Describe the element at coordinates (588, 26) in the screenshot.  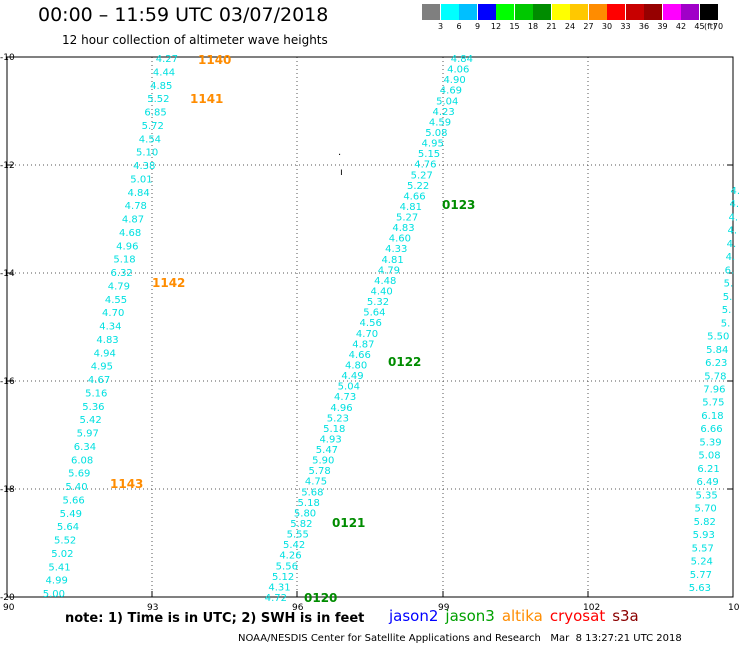
I see `color-scale-label: 27` at that location.